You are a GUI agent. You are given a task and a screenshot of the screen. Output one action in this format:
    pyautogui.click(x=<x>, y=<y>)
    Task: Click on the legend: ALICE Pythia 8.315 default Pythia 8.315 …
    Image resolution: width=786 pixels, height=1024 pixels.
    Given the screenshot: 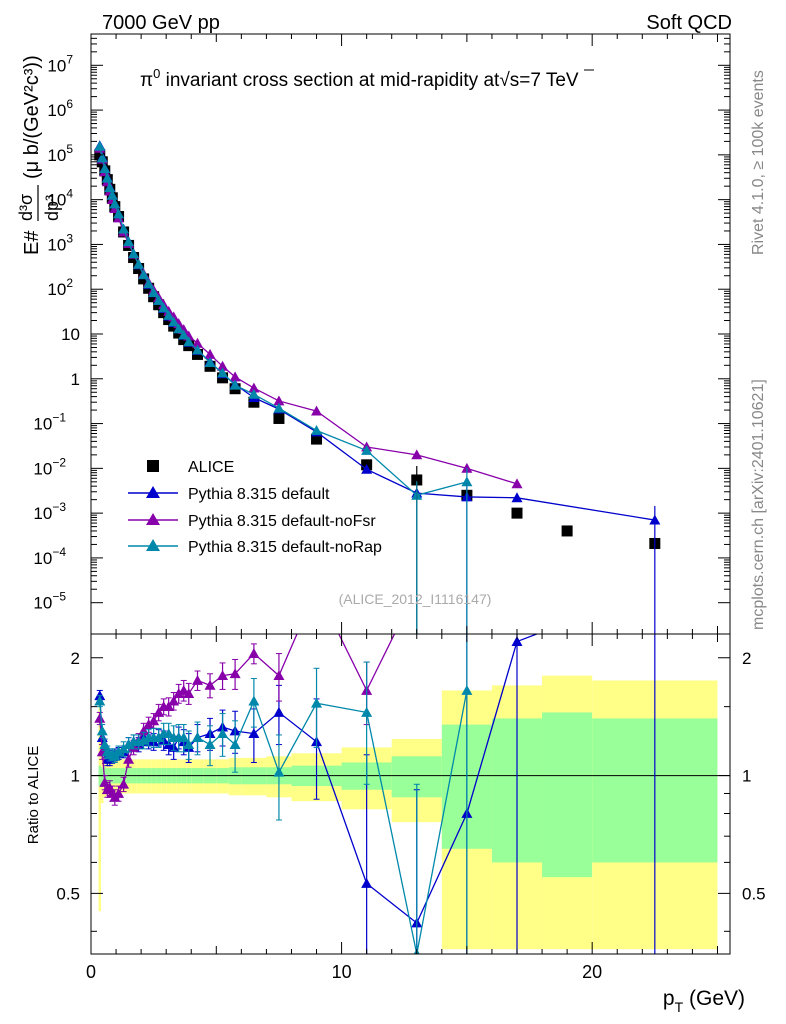 What is the action you would take?
    pyautogui.click(x=255, y=507)
    